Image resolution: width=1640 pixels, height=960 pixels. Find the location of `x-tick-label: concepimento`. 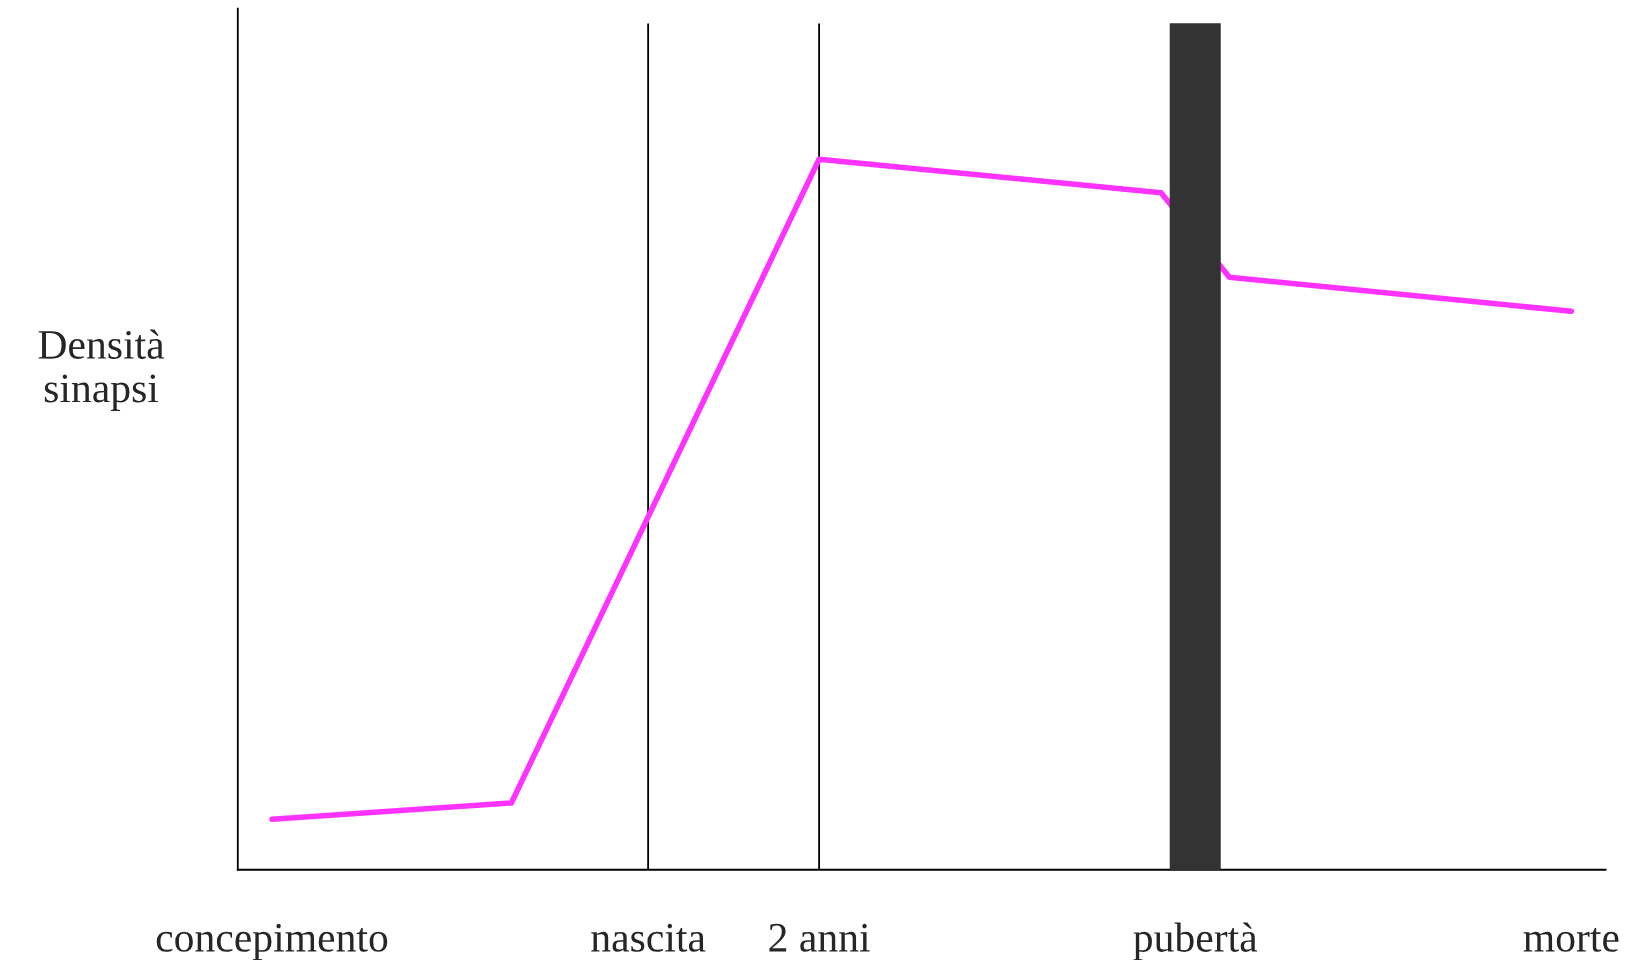

x-tick-label: concepimento is located at coordinates (272, 941).